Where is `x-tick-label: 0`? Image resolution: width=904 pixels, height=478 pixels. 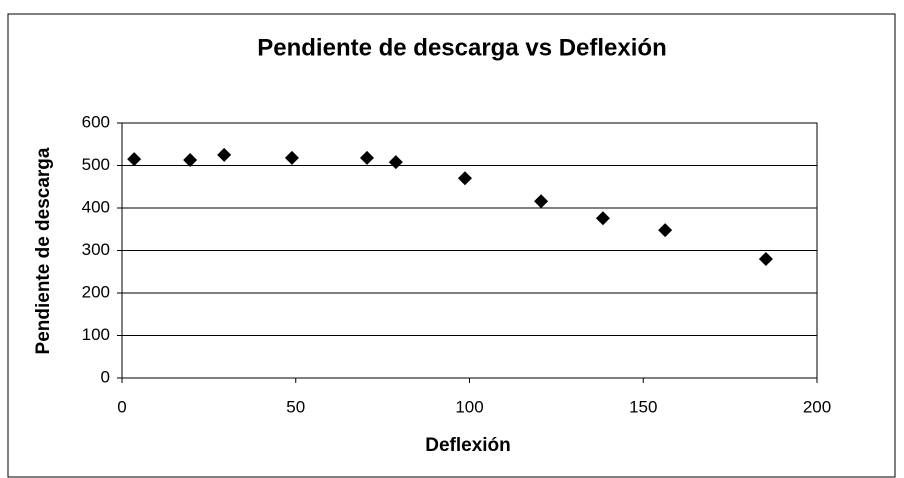
x-tick-label: 0 is located at coordinates (121, 406).